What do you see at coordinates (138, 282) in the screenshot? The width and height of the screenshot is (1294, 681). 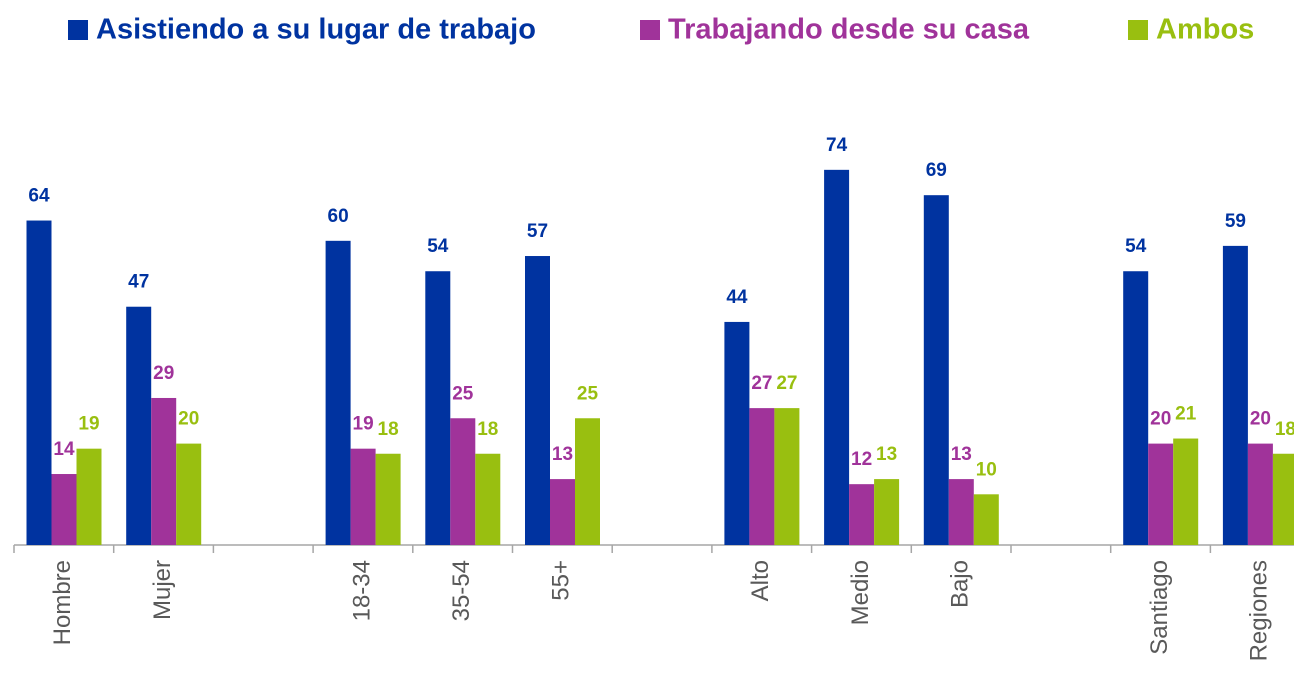 I see `value-label: 47` at bounding box center [138, 282].